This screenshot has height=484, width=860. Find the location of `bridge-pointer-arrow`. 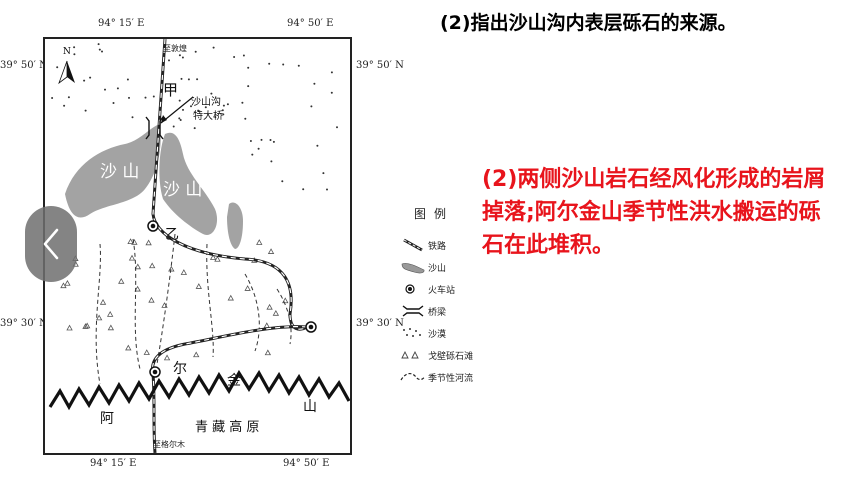

bridge-pointer-arrow is located at coordinates (177, 110).